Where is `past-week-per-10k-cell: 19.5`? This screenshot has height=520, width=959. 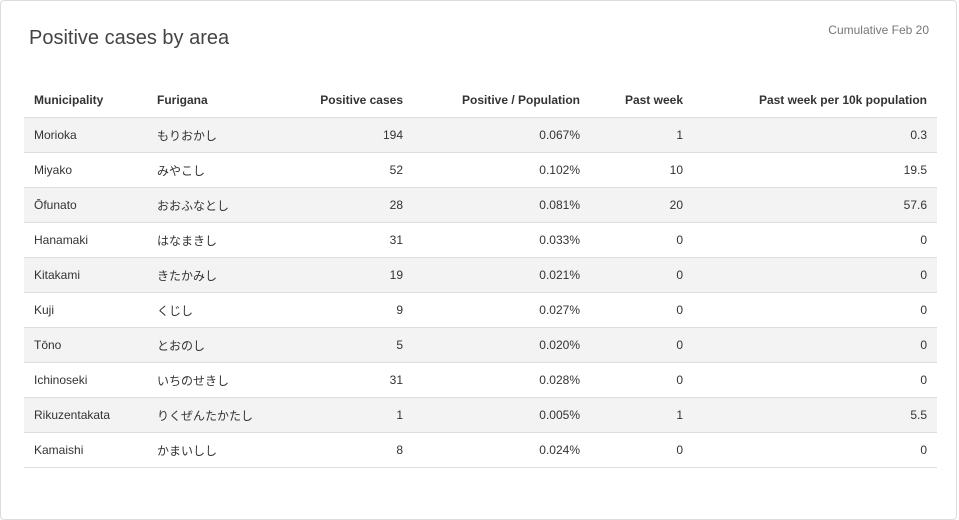
past-week-per-10k-cell: 19.5 is located at coordinates (815, 170).